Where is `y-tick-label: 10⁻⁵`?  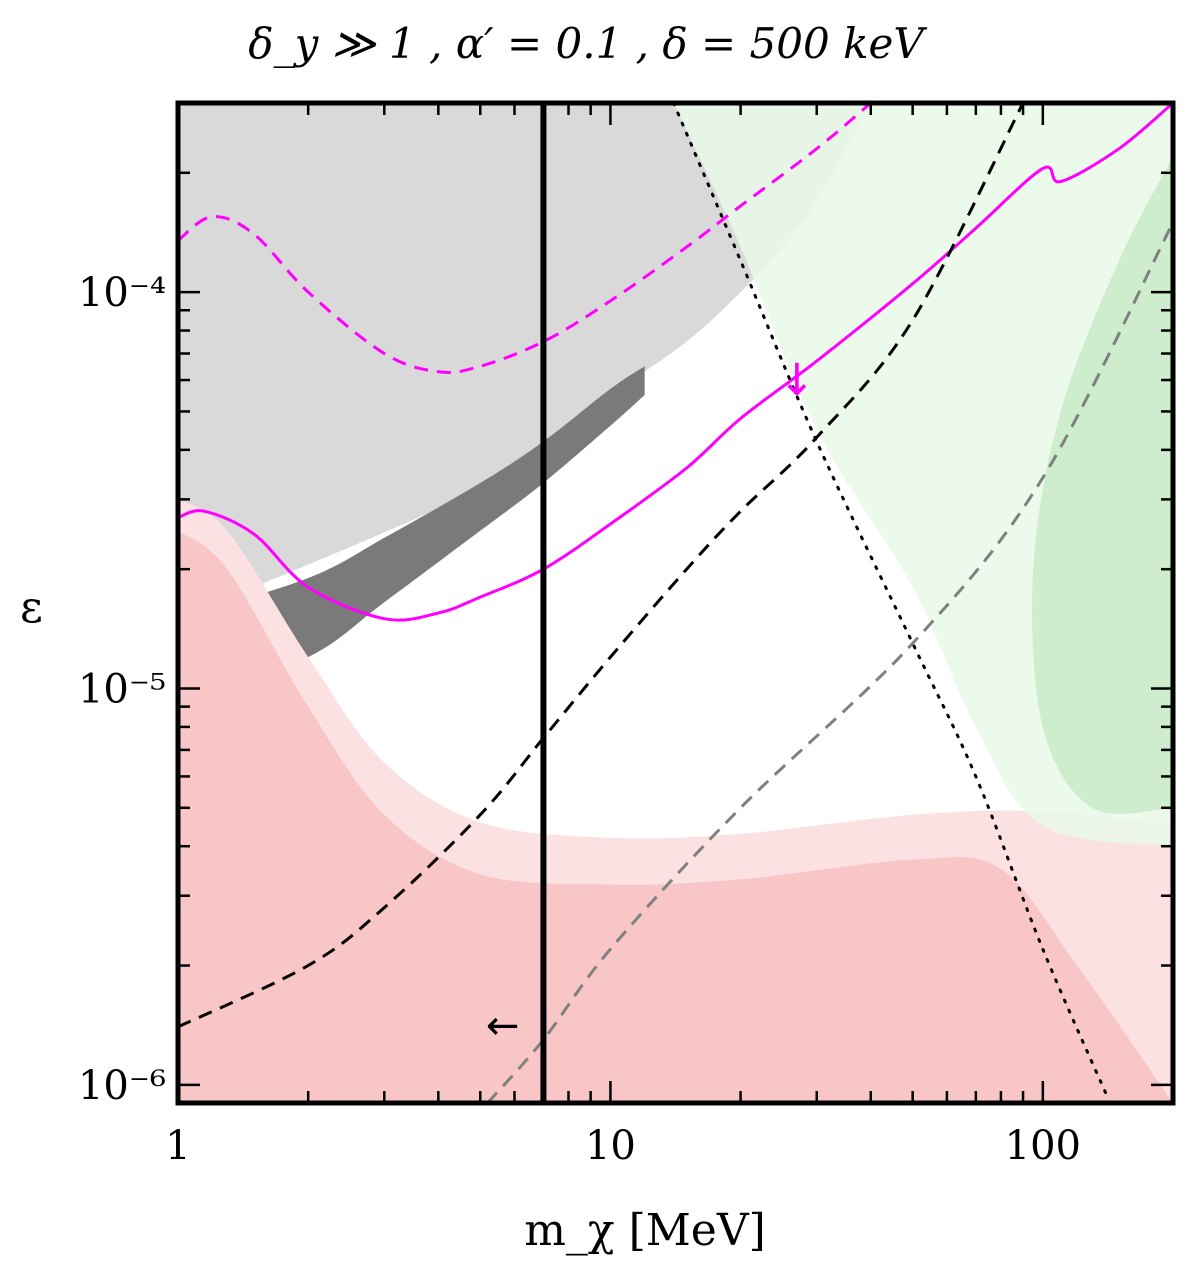 y-tick-label: 10⁻⁵ is located at coordinates (122, 689).